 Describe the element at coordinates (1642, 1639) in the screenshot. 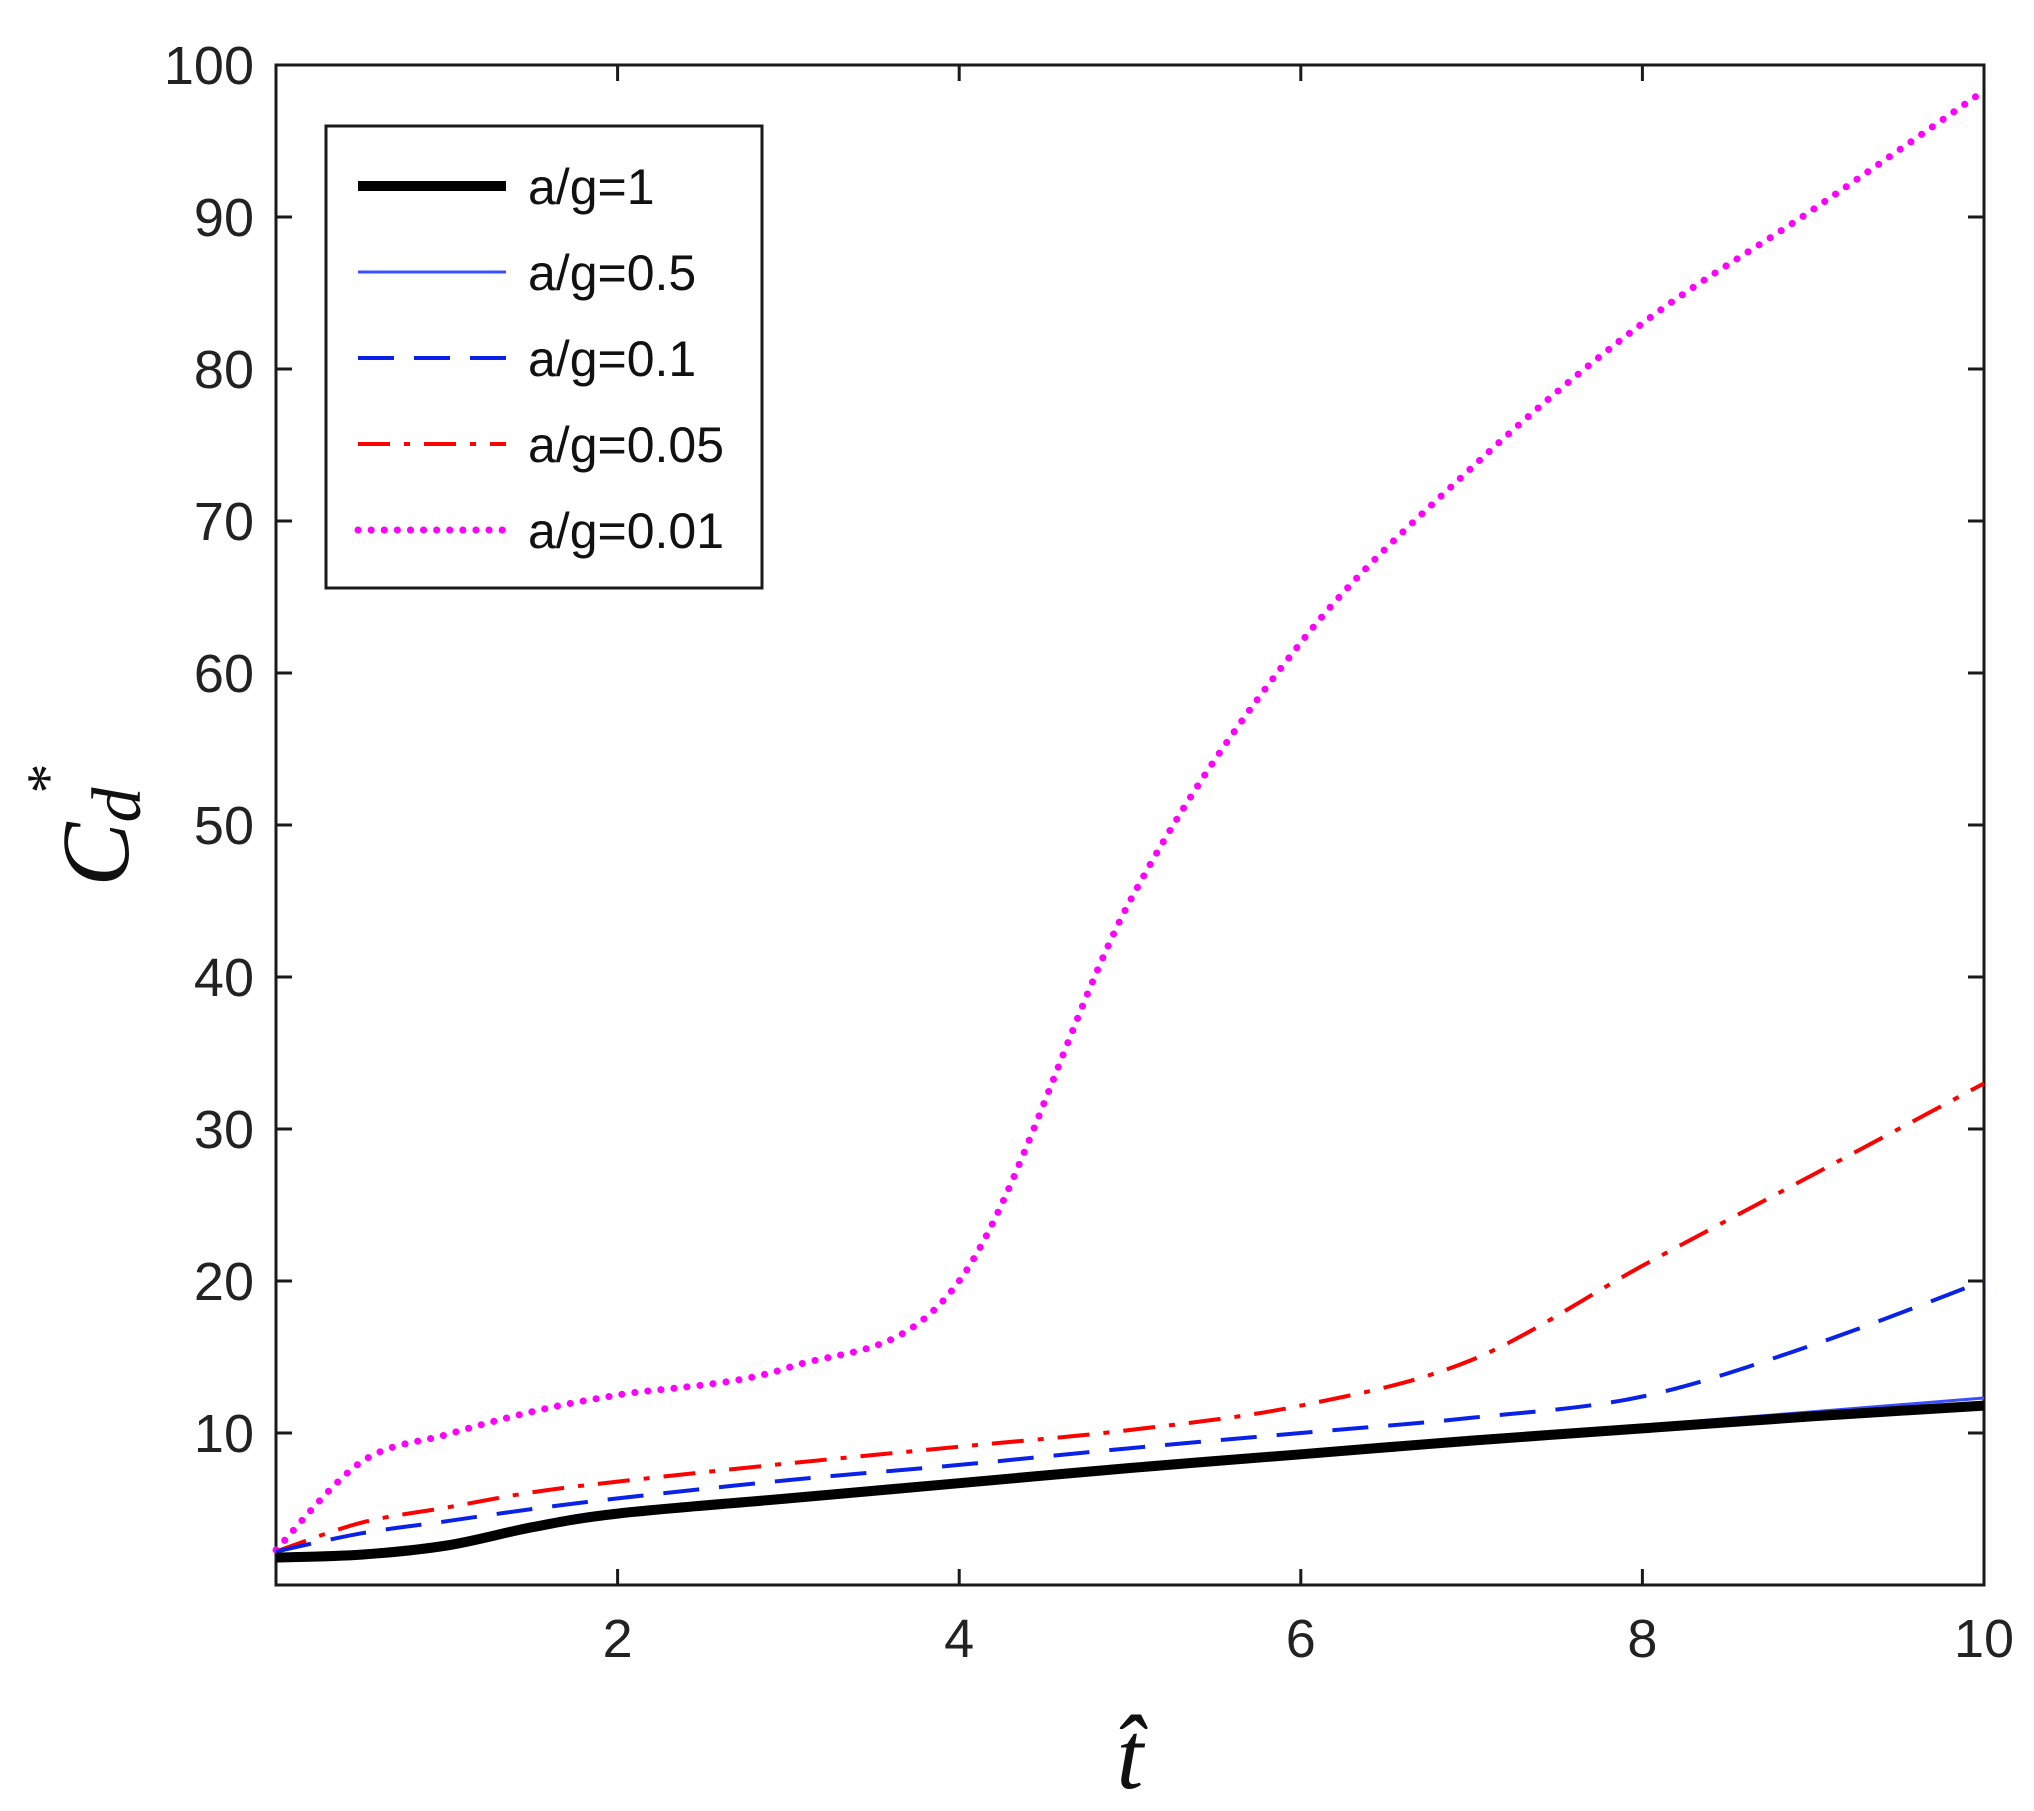

I see `x-tick-label: 8` at that location.